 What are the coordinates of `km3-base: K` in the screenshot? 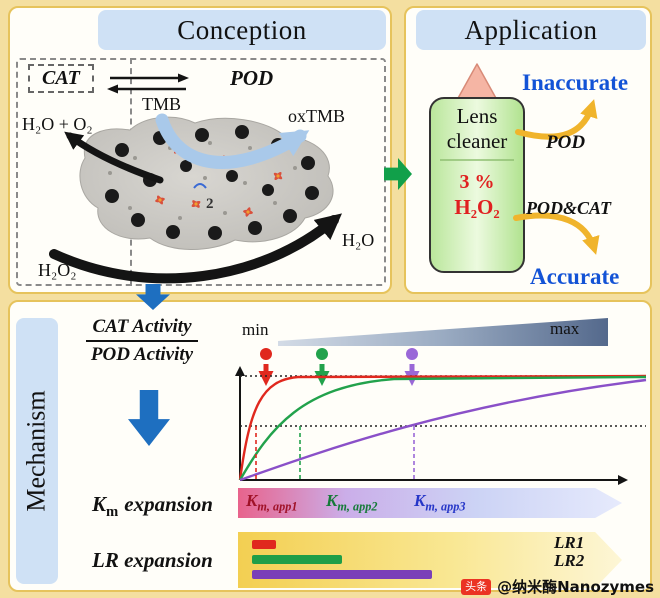 It's located at (420, 500).